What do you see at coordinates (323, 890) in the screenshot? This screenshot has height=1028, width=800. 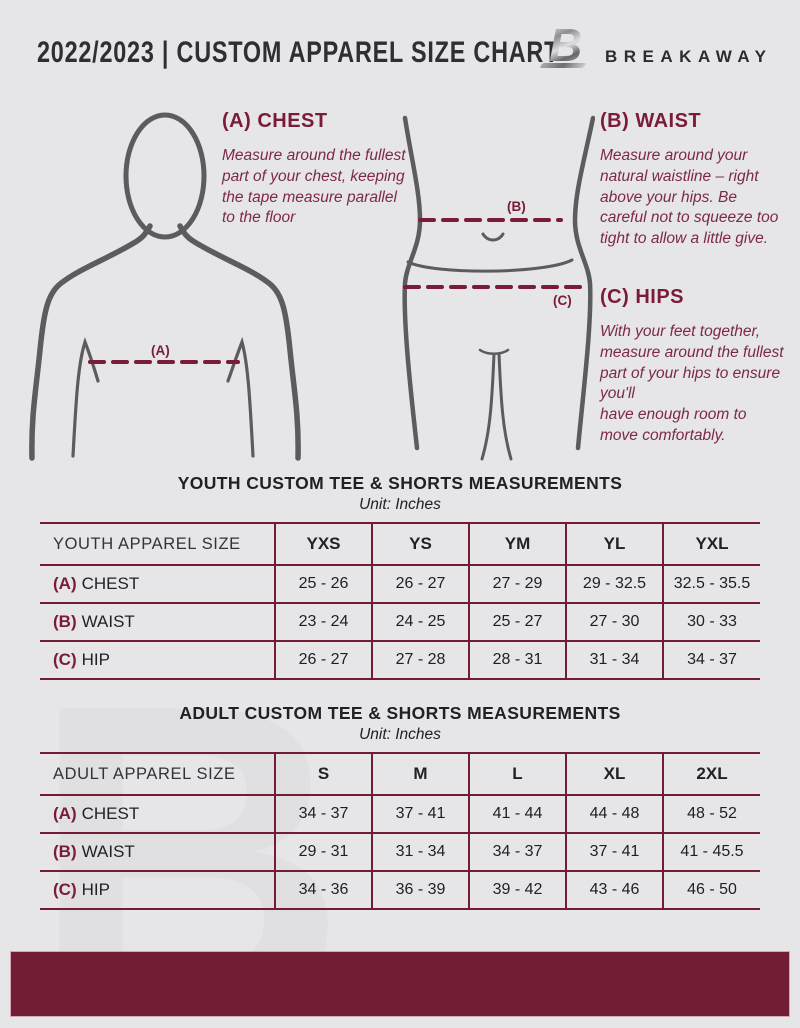 I see `measurement-value: 34 - 36` at bounding box center [323, 890].